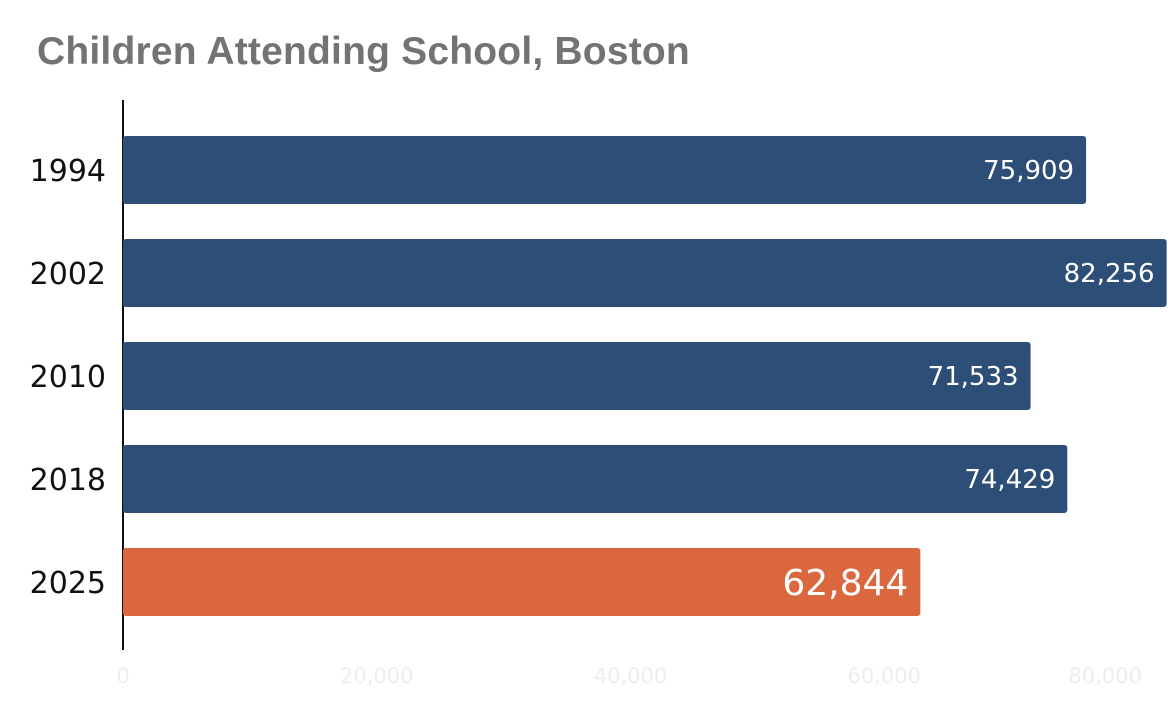 Image resolution: width=1170 pixels, height=724 pixels. I want to click on chart-title: Children Attending School, Boston, so click(363, 51).